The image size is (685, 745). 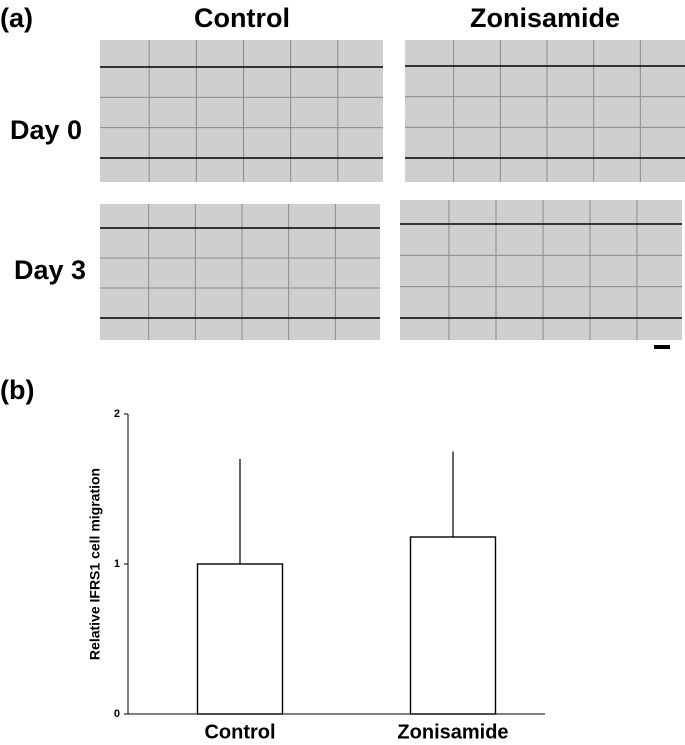 I want to click on y-axis-label: Relative IFRS1 cell migration, so click(x=95, y=564).